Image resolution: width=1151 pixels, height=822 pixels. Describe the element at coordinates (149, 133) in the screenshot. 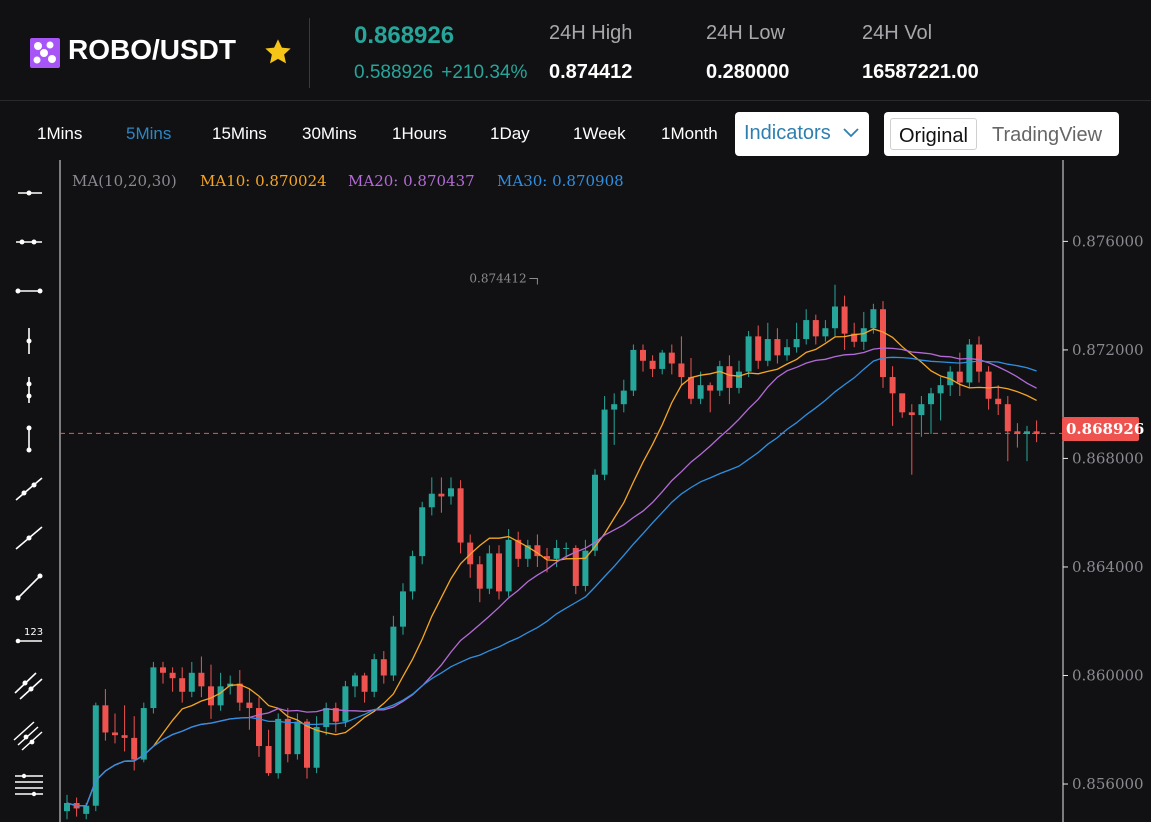

I see `timeframe-5mins: 5Mins` at that location.